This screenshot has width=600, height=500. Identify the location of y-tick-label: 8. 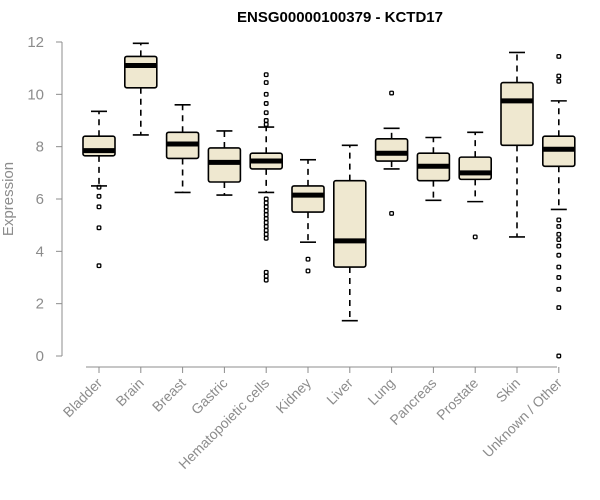
(40, 147).